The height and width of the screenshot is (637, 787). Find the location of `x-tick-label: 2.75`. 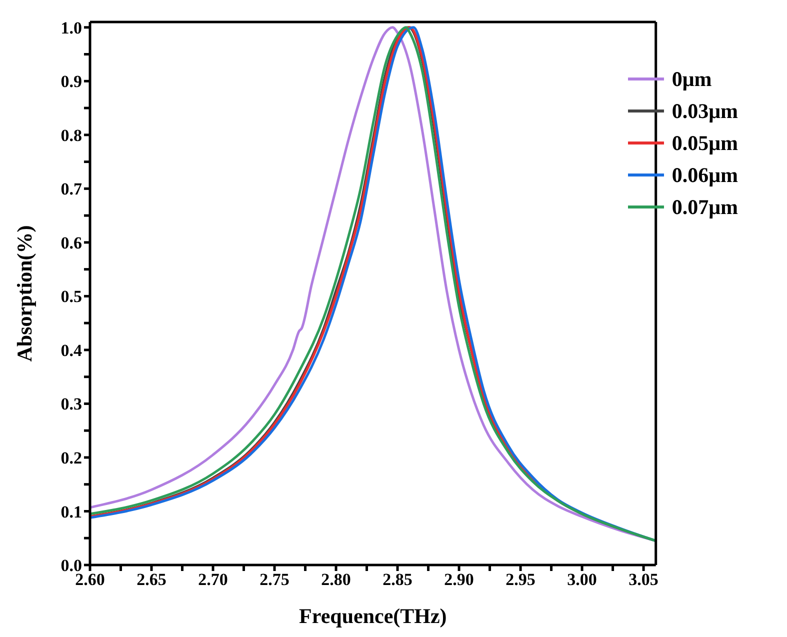

x-tick-label: 2.75 is located at coordinates (275, 580).